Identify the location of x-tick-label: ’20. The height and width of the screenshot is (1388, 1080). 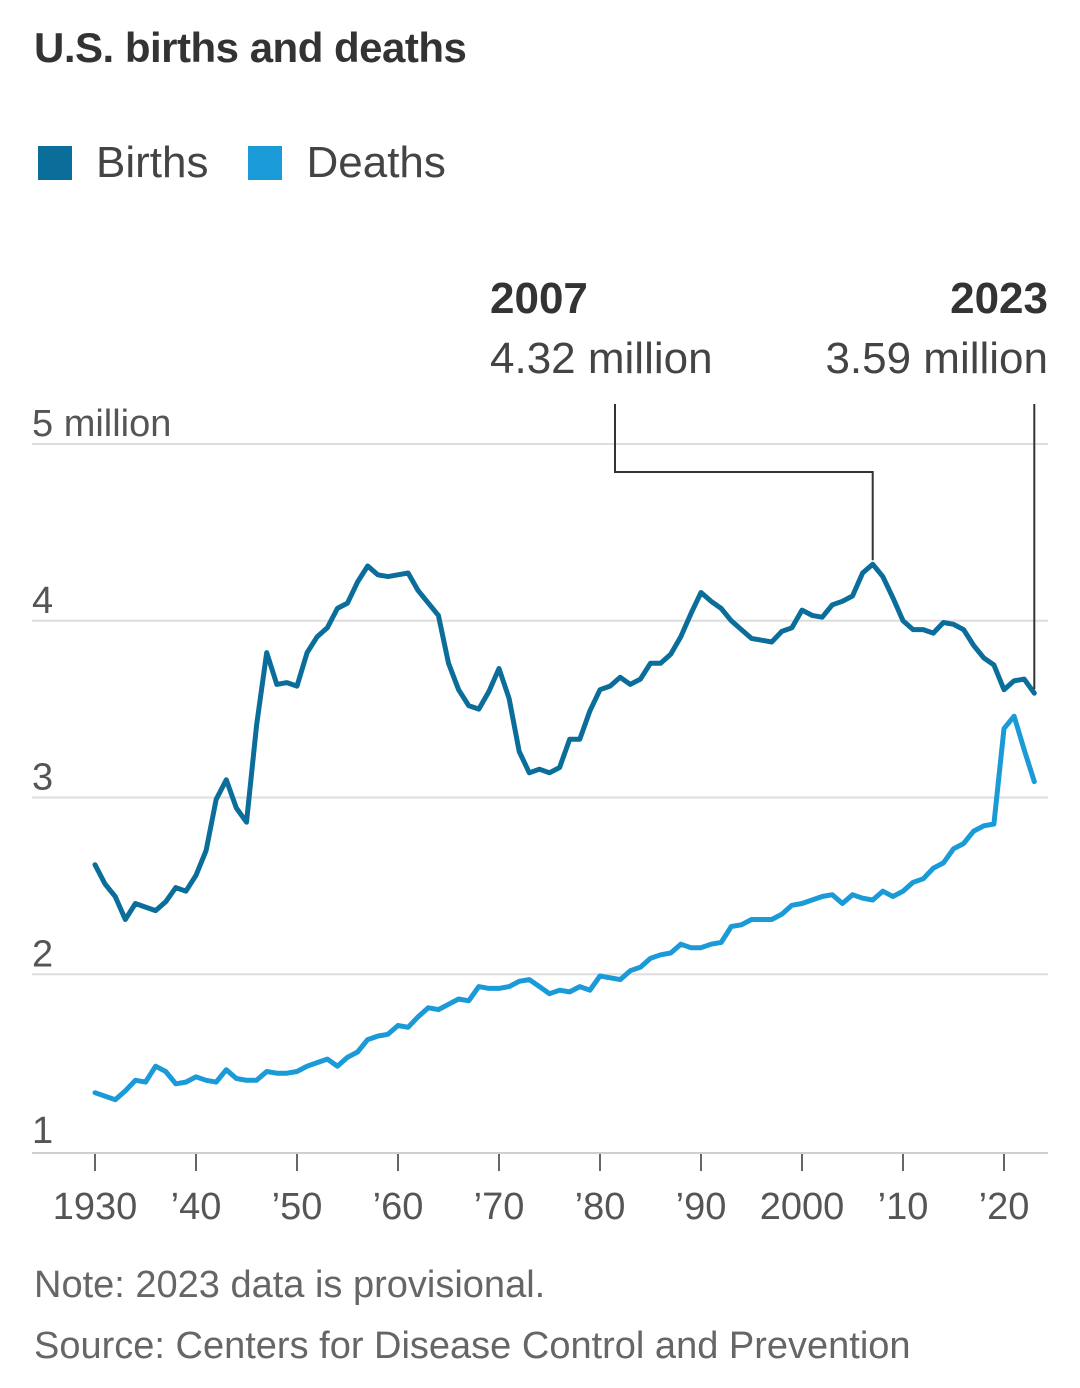
(1004, 1207).